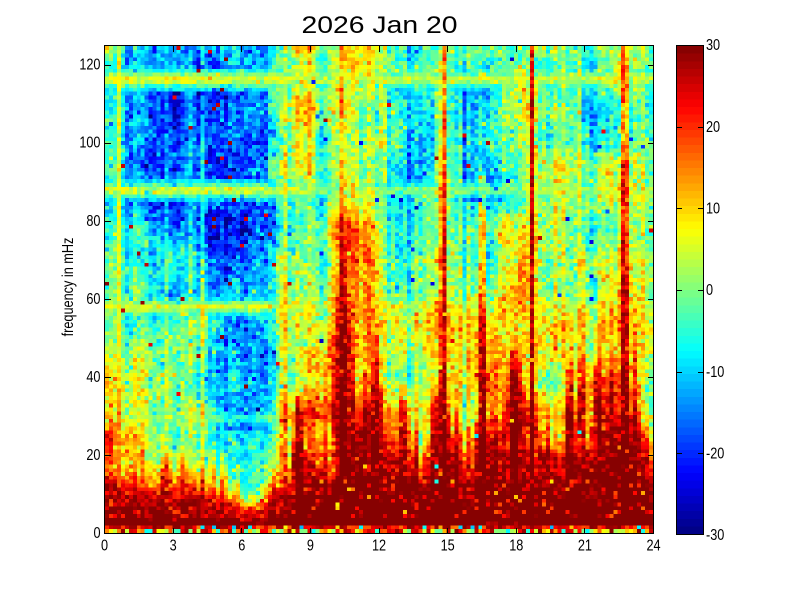  Describe the element at coordinates (585, 545) in the screenshot. I see `svg-text: 21` at that location.